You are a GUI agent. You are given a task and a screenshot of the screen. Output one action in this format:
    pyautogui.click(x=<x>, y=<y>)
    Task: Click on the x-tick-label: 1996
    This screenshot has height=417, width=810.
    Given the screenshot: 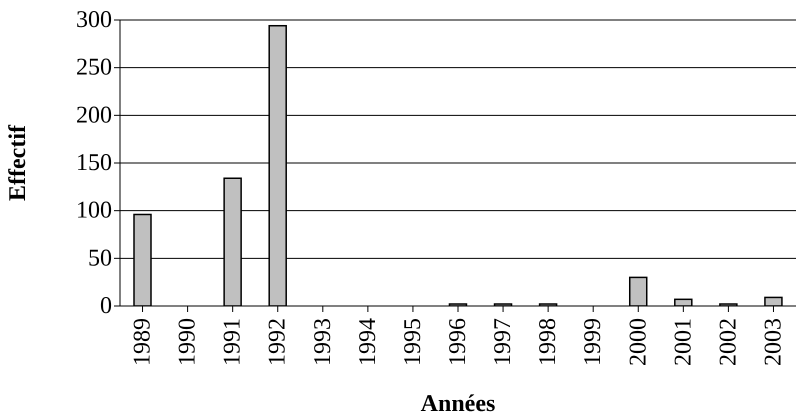 What is the action you would take?
    pyautogui.click(x=458, y=342)
    